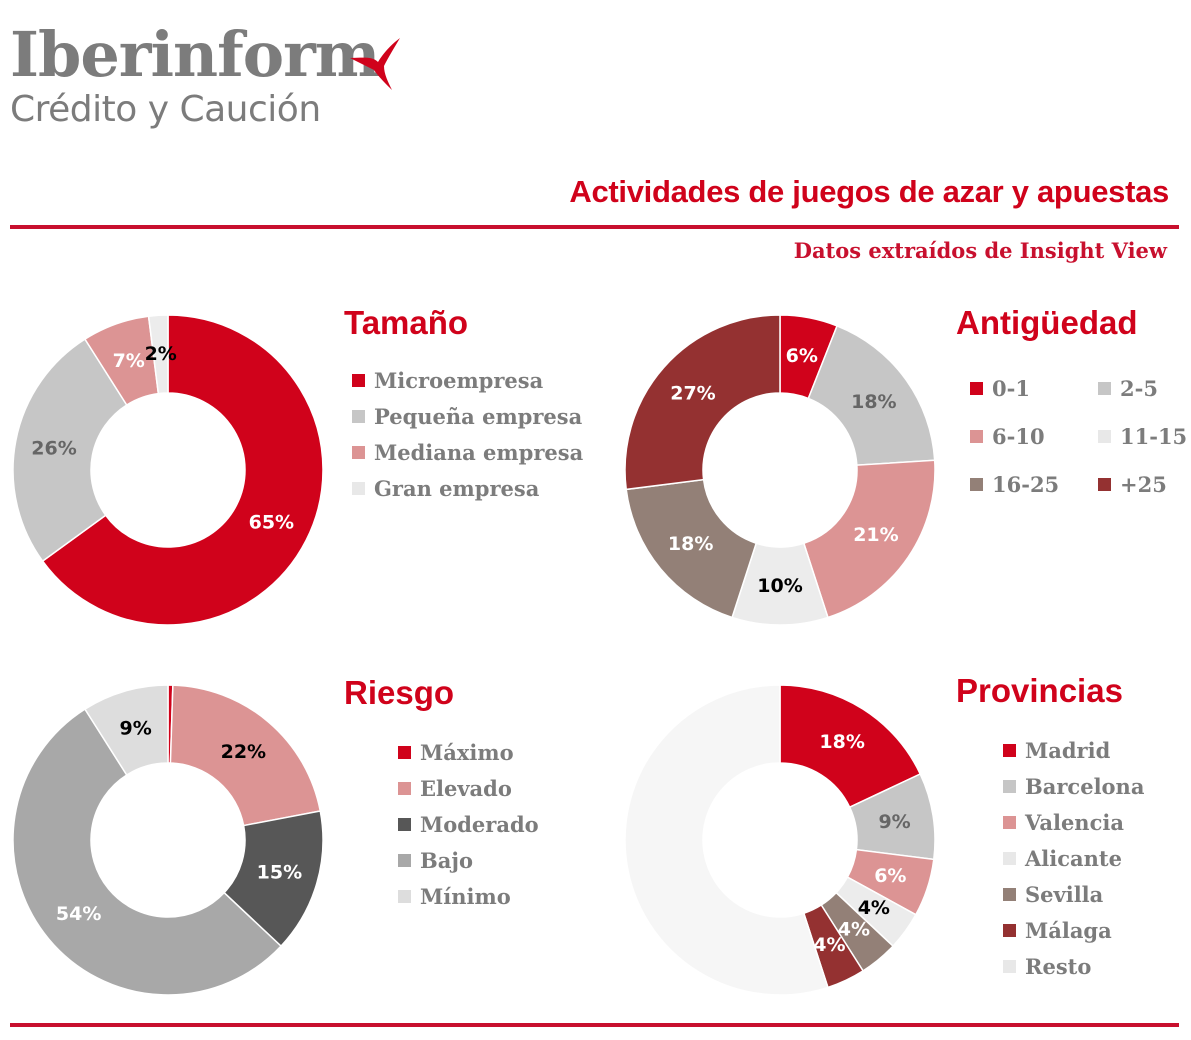 The height and width of the screenshot is (1040, 1191). I want to click on brand-swoosh-icon, so click(375, 64).